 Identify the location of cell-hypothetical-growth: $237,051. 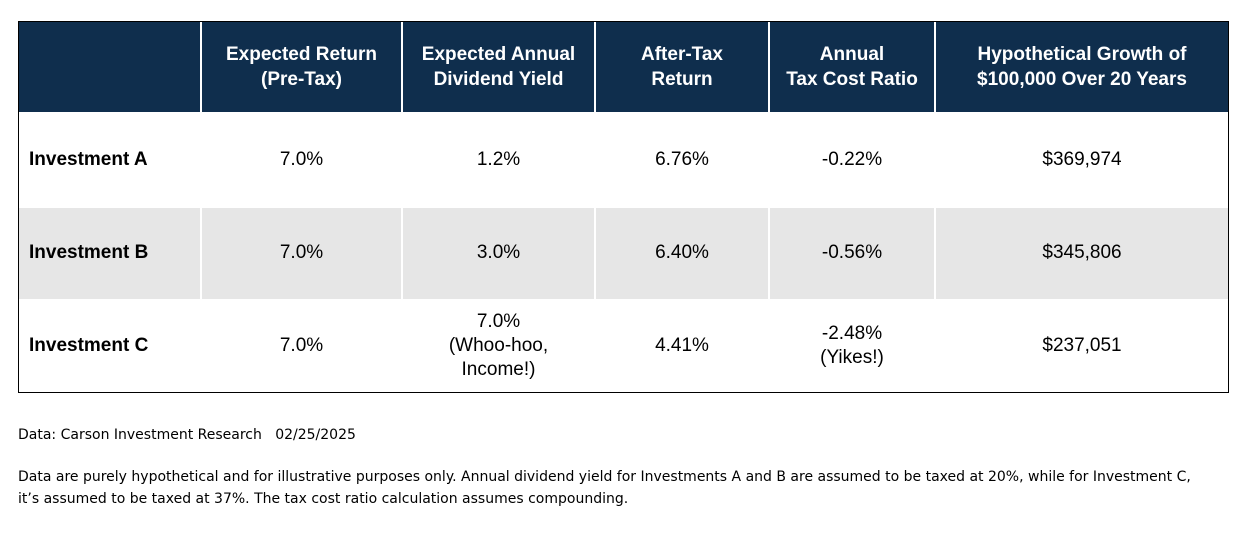
(1081, 345).